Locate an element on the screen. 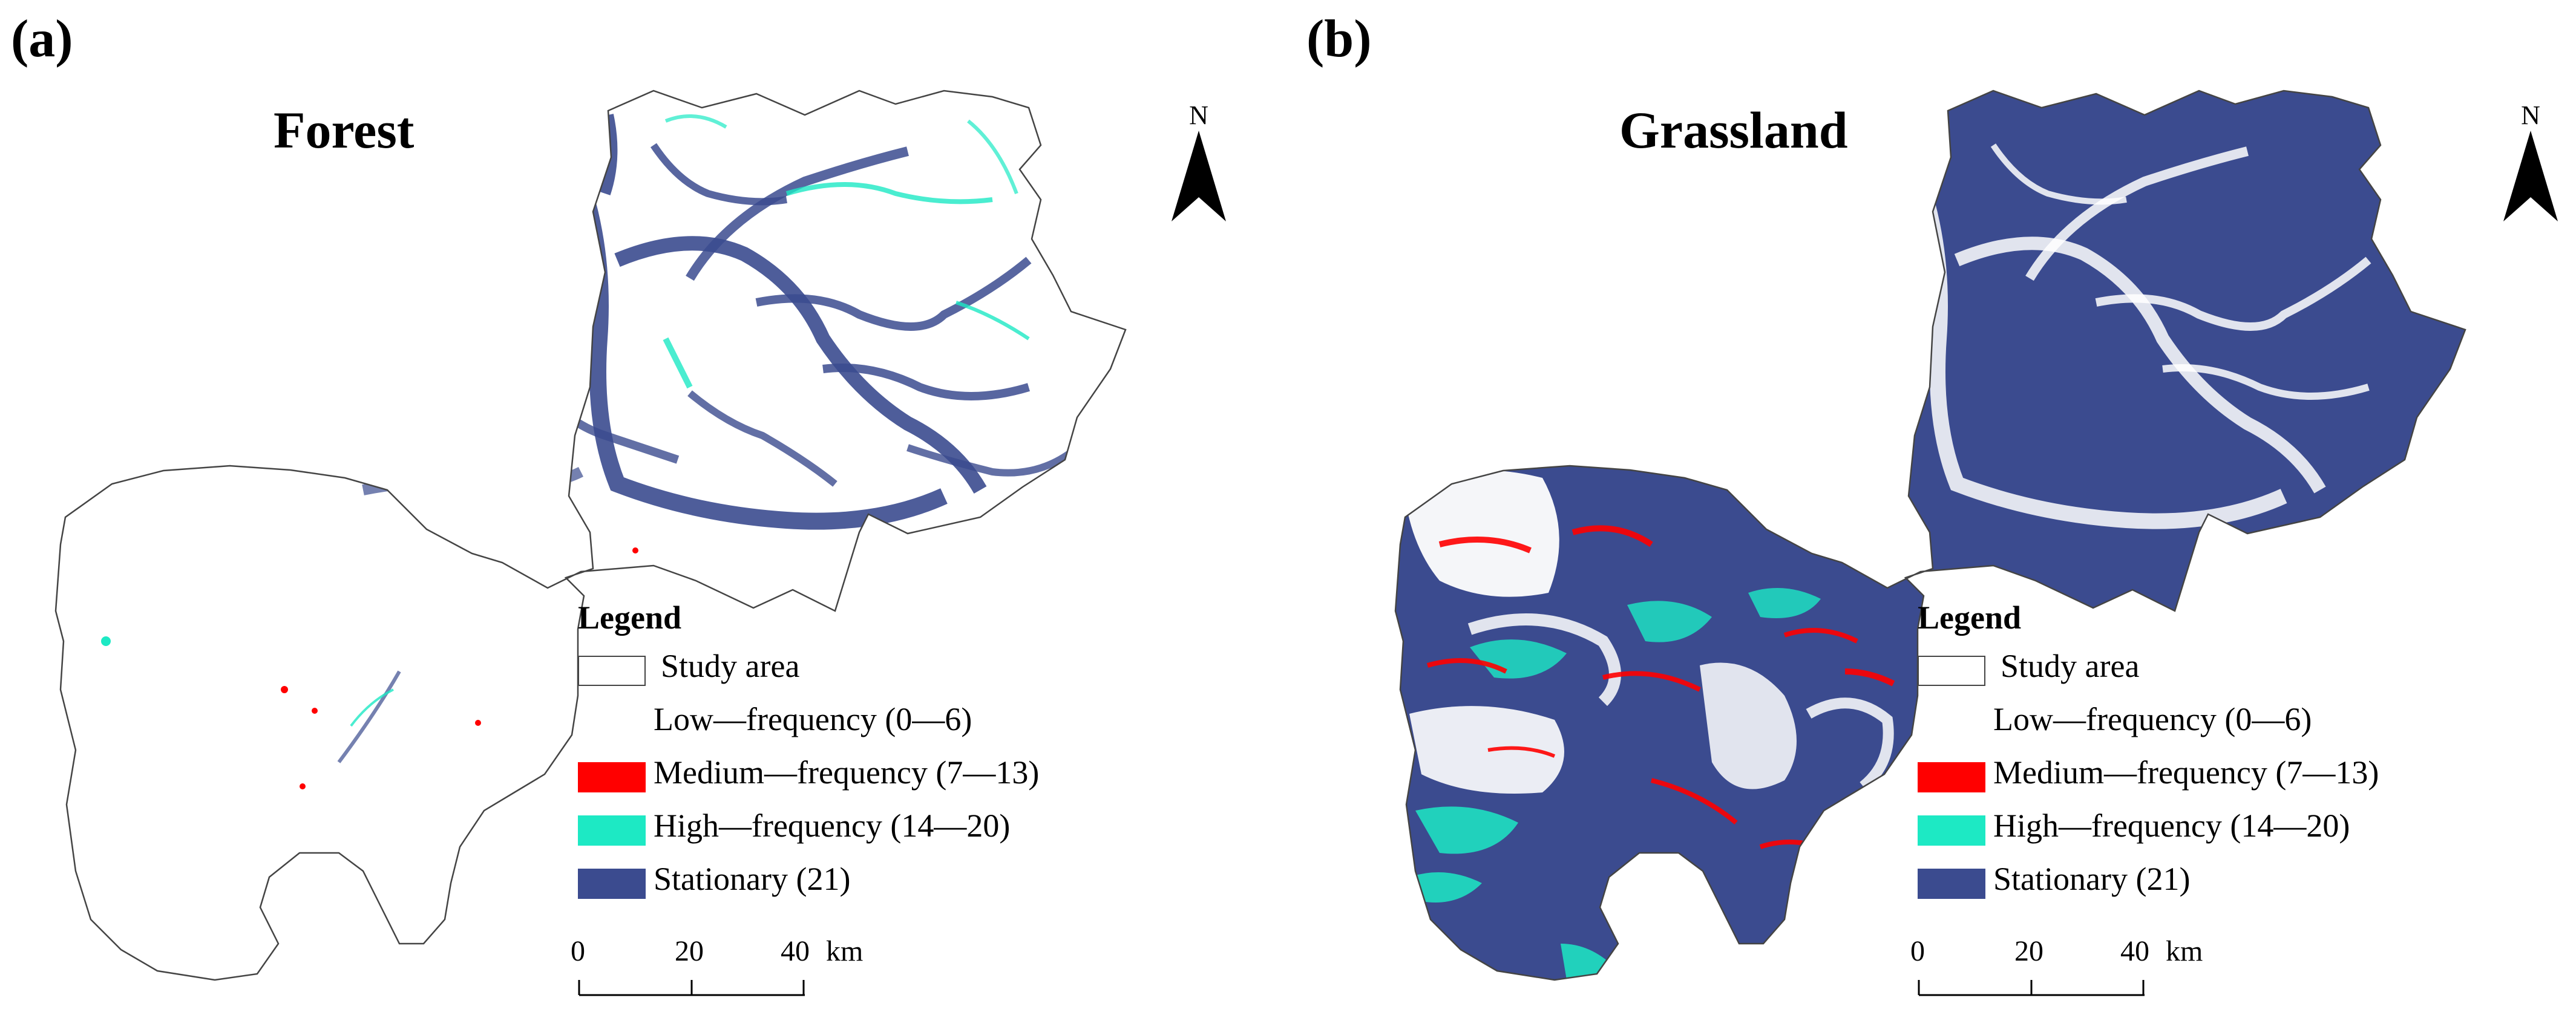 The height and width of the screenshot is (1012, 2576). panel-letter: (b) is located at coordinates (1339, 39).